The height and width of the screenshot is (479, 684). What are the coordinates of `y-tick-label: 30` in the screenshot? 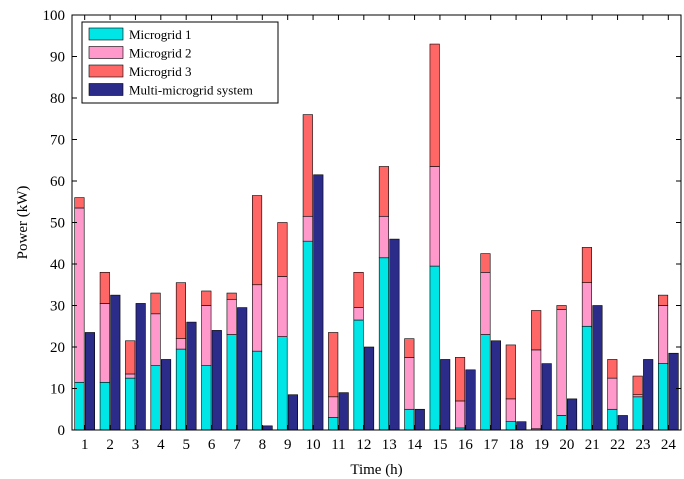 It's located at (57, 307).